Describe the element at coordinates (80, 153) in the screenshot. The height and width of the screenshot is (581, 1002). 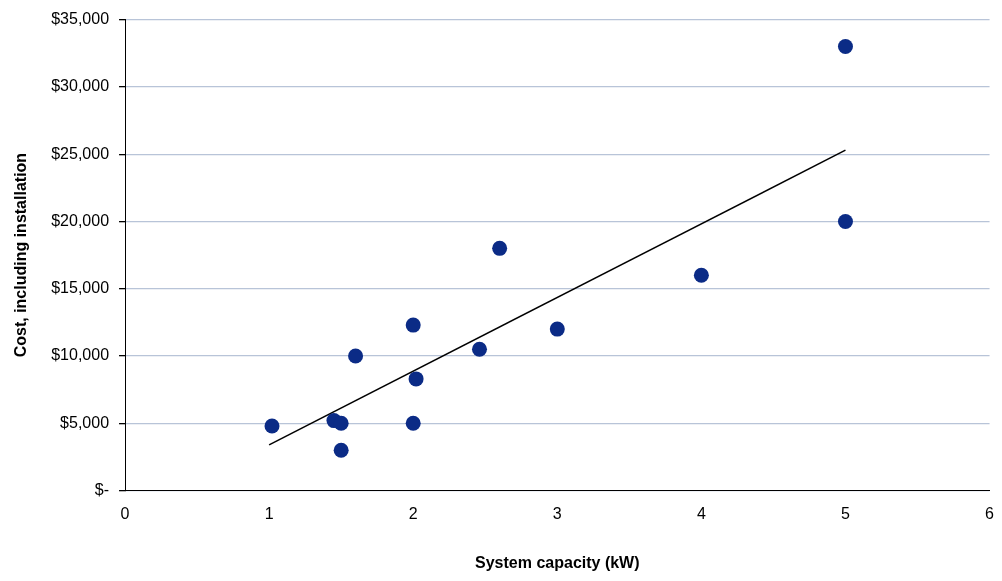
I see `y-tick-label: $25,000` at that location.